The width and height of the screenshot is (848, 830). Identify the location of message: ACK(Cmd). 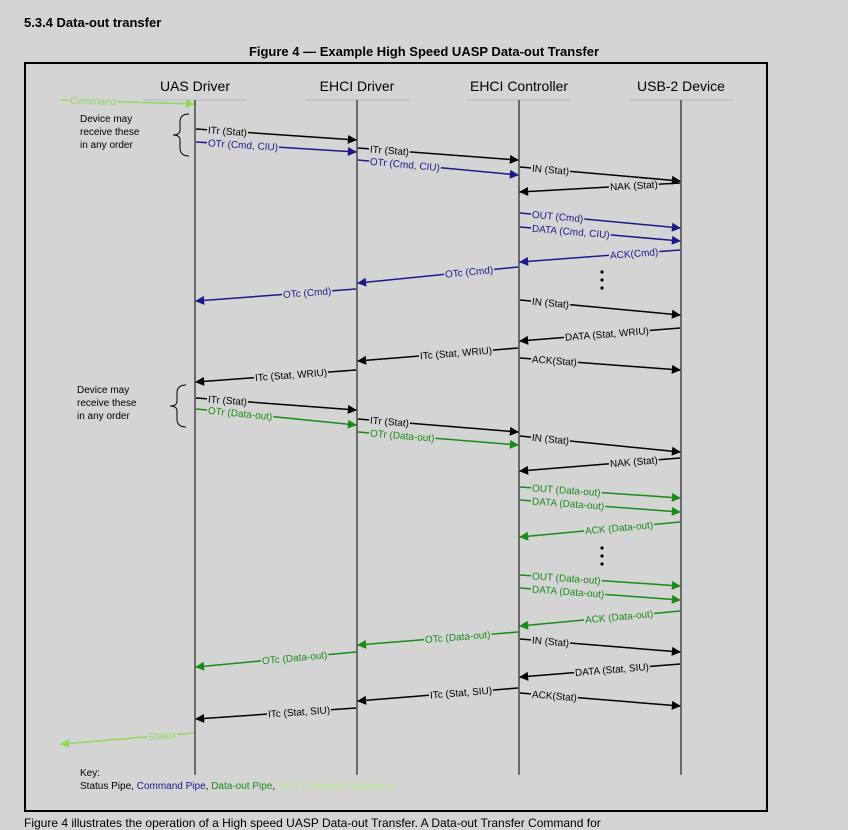
(600, 256).